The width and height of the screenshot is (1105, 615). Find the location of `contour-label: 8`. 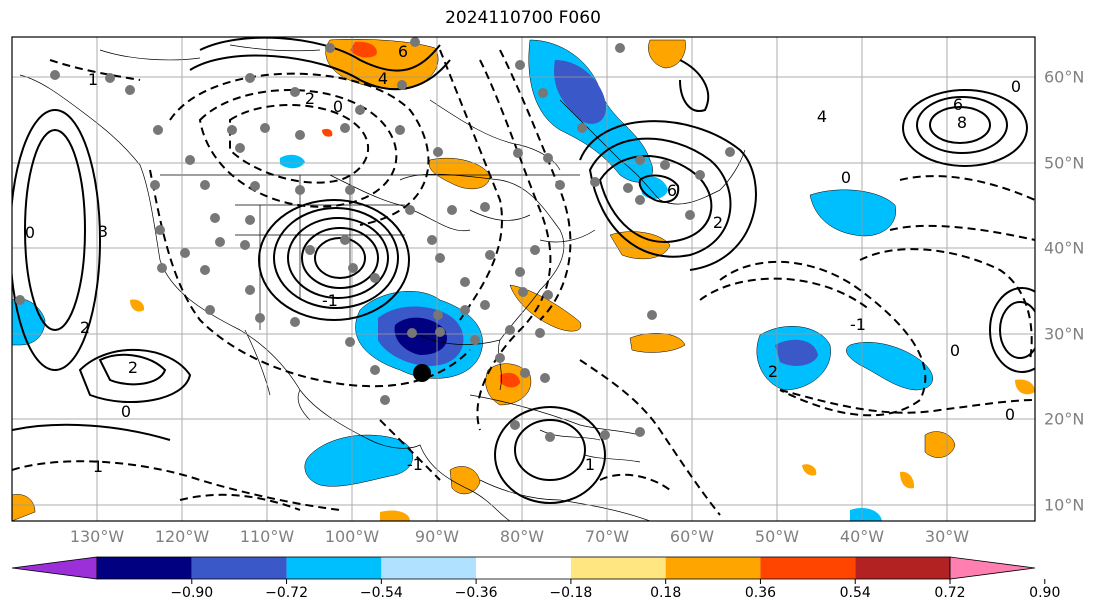

contour-label: 8 is located at coordinates (962, 122).